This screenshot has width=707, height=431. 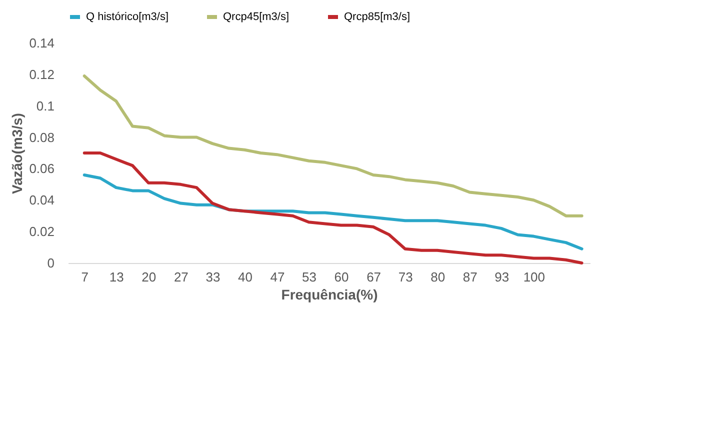 I want to click on y-axis-title: Vazão(m3/s), so click(x=17, y=153).